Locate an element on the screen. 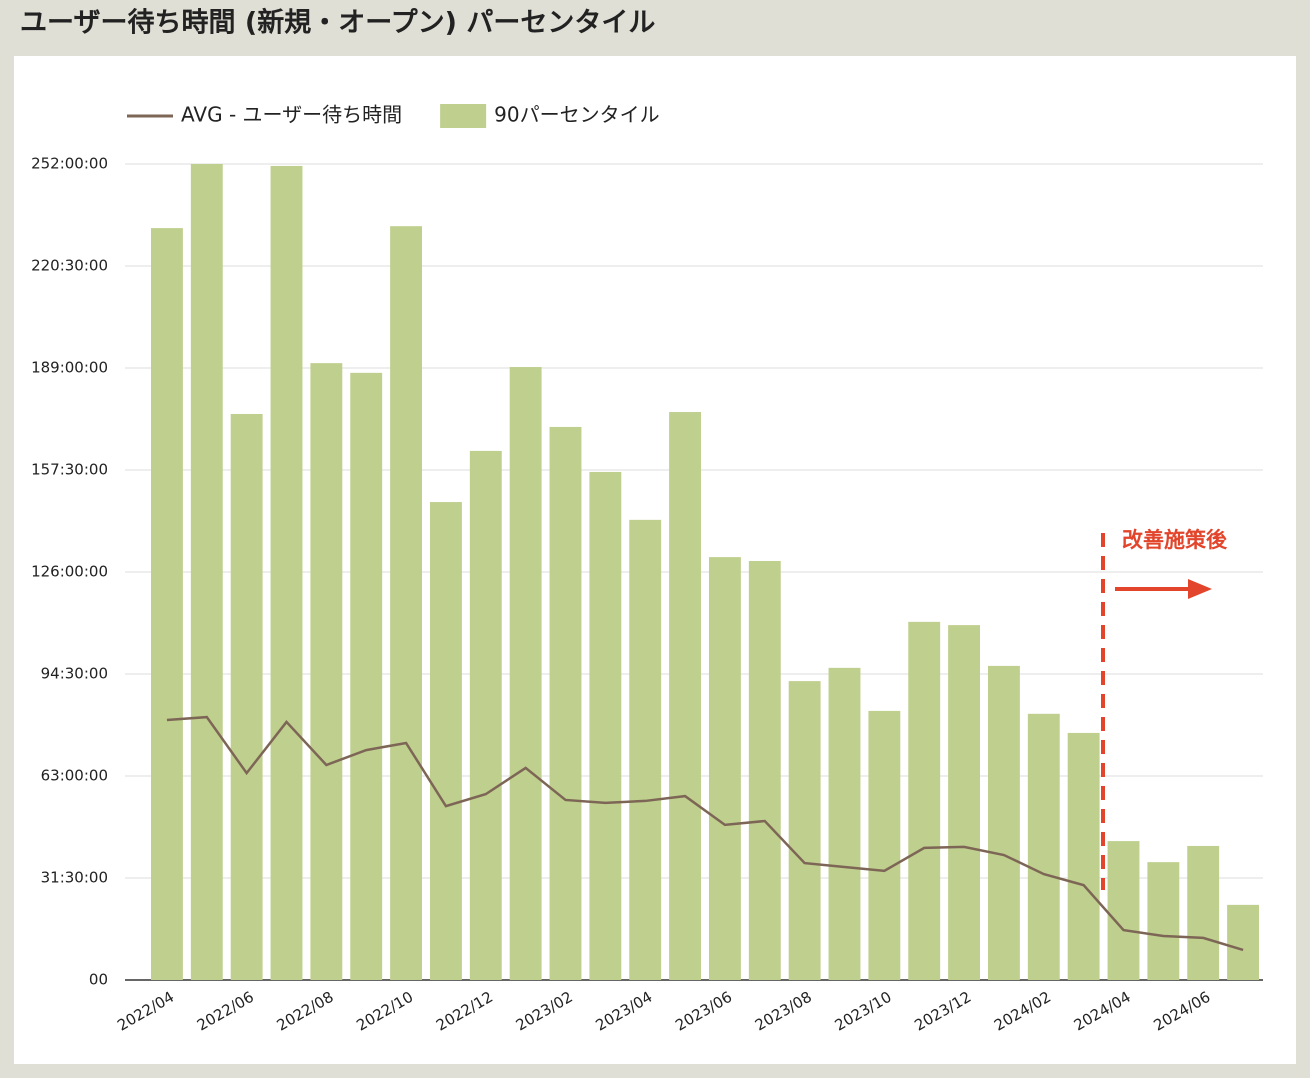  y-tick-label: 63:00:00 is located at coordinates (74, 776).